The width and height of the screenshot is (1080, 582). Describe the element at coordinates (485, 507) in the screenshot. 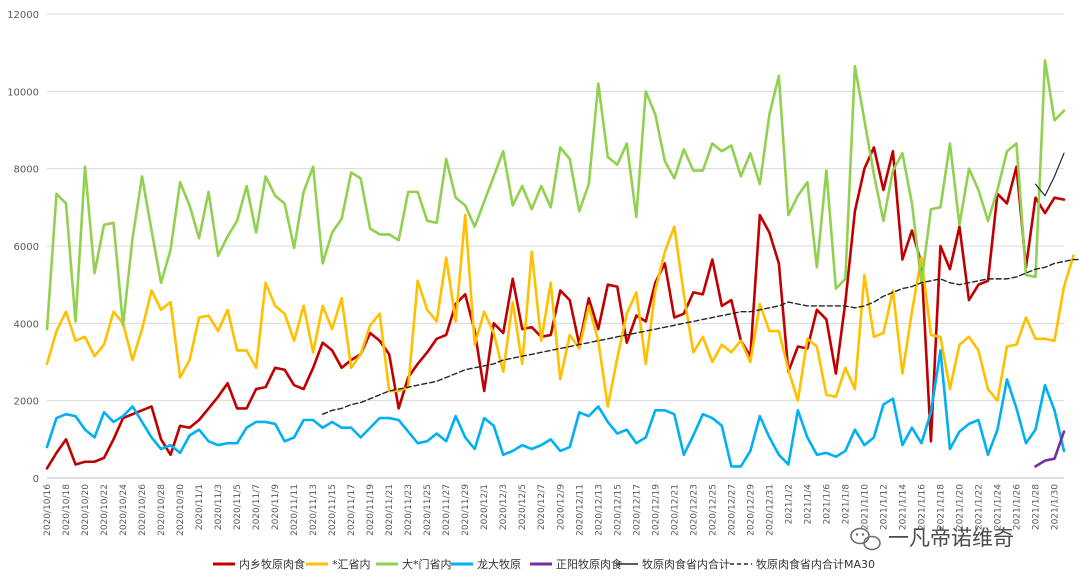

I see `x-tick-label: 2020/12/1` at that location.